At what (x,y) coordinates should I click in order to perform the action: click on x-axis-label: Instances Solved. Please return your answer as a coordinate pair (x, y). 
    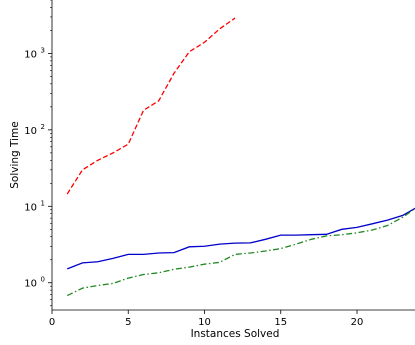
    Looking at the image, I should click on (235, 334).